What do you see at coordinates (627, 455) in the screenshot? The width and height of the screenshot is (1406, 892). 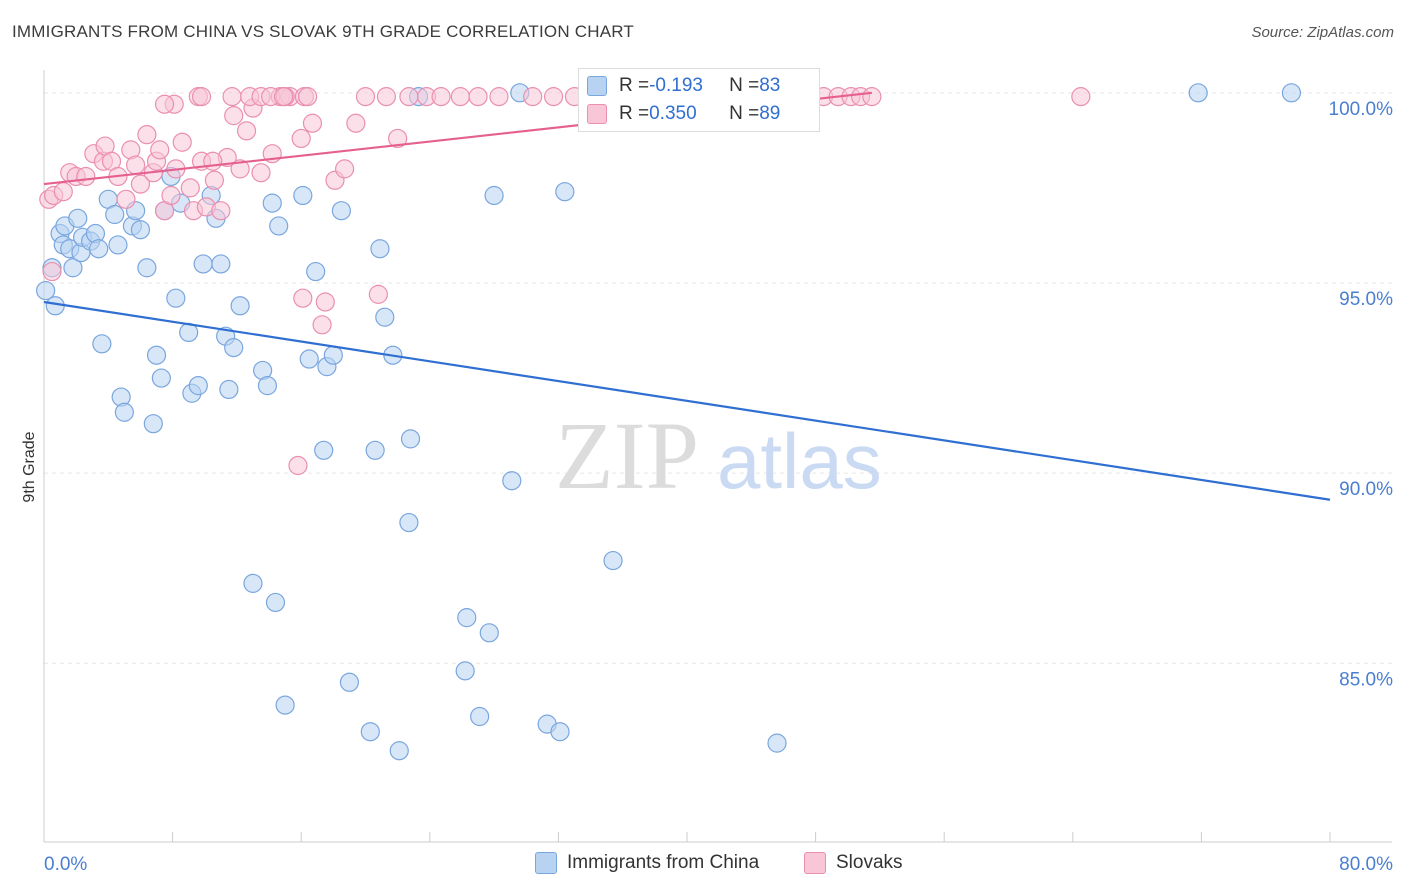 I see `watermark-zip: ZIP` at bounding box center [627, 455].